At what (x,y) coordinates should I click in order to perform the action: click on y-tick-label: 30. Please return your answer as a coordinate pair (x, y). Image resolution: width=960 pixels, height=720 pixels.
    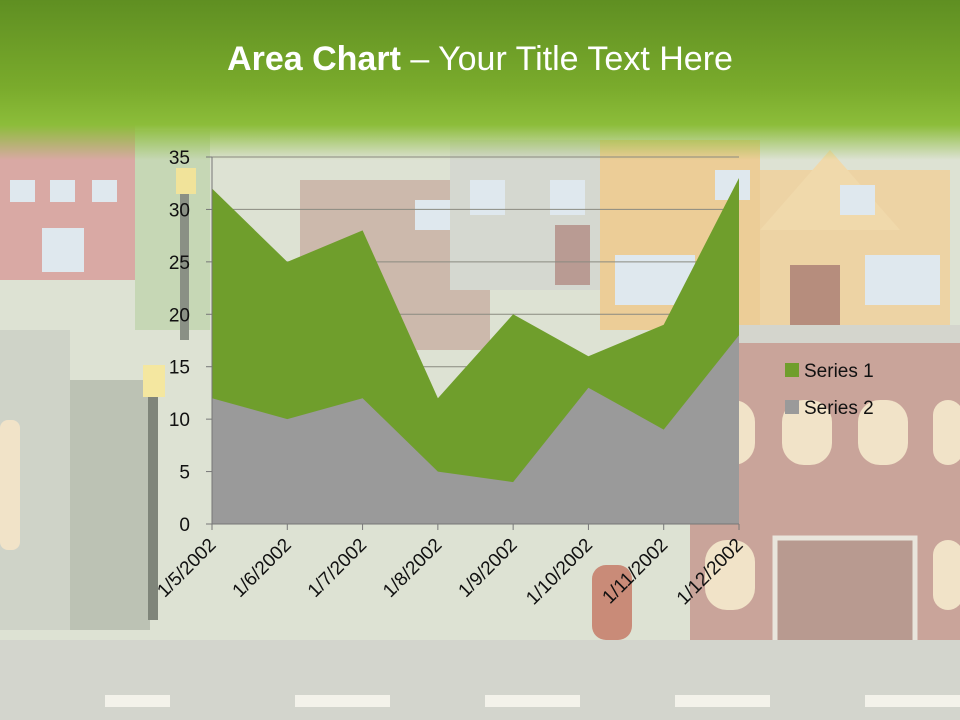
    Looking at the image, I should click on (179, 210).